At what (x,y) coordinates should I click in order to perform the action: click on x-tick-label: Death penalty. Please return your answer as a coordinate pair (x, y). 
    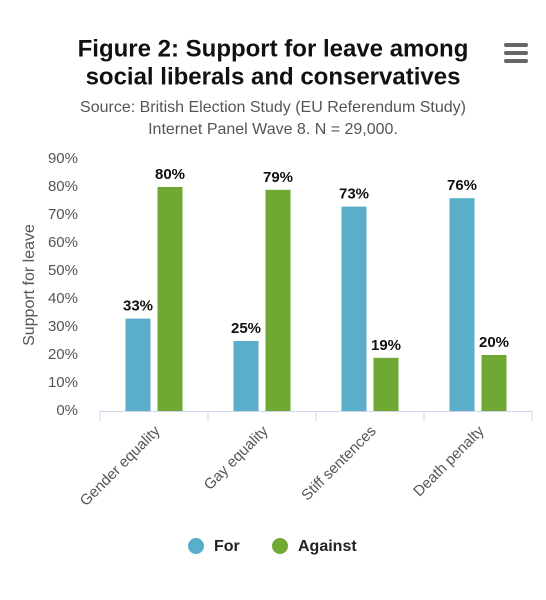
    Looking at the image, I should click on (449, 461).